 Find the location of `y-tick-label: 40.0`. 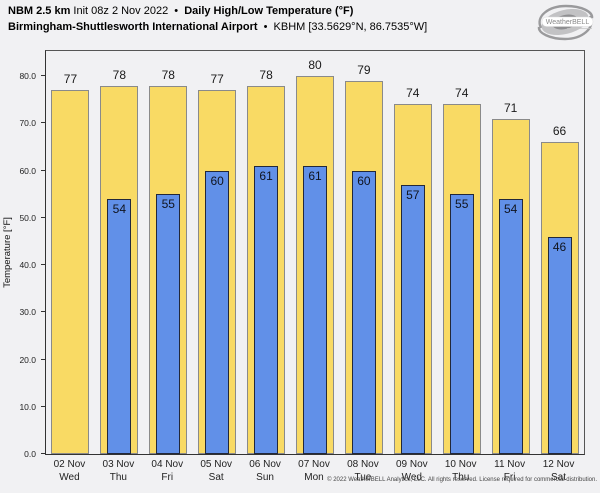

y-tick-label: 40.0 is located at coordinates (27, 265).